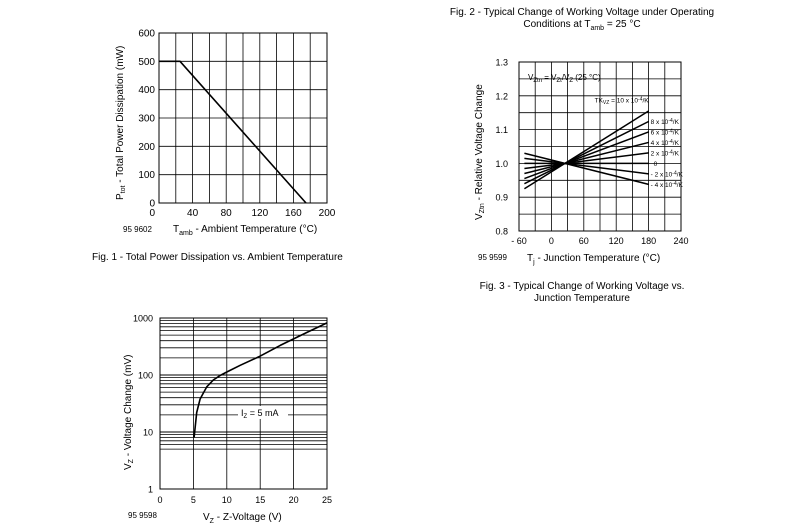 This screenshot has height=531, width=810. I want to click on fig3-x-tick-label: 0, so click(159, 500).